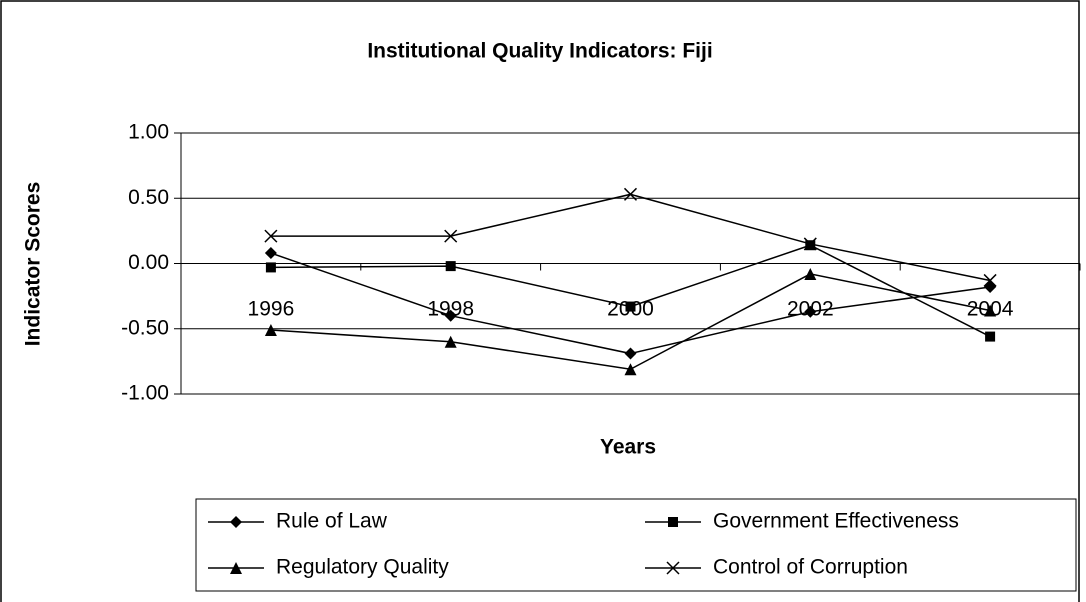 The height and width of the screenshot is (602, 1086). Describe the element at coordinates (145, 393) in the screenshot. I see `y-tick-label: -1.00` at that location.